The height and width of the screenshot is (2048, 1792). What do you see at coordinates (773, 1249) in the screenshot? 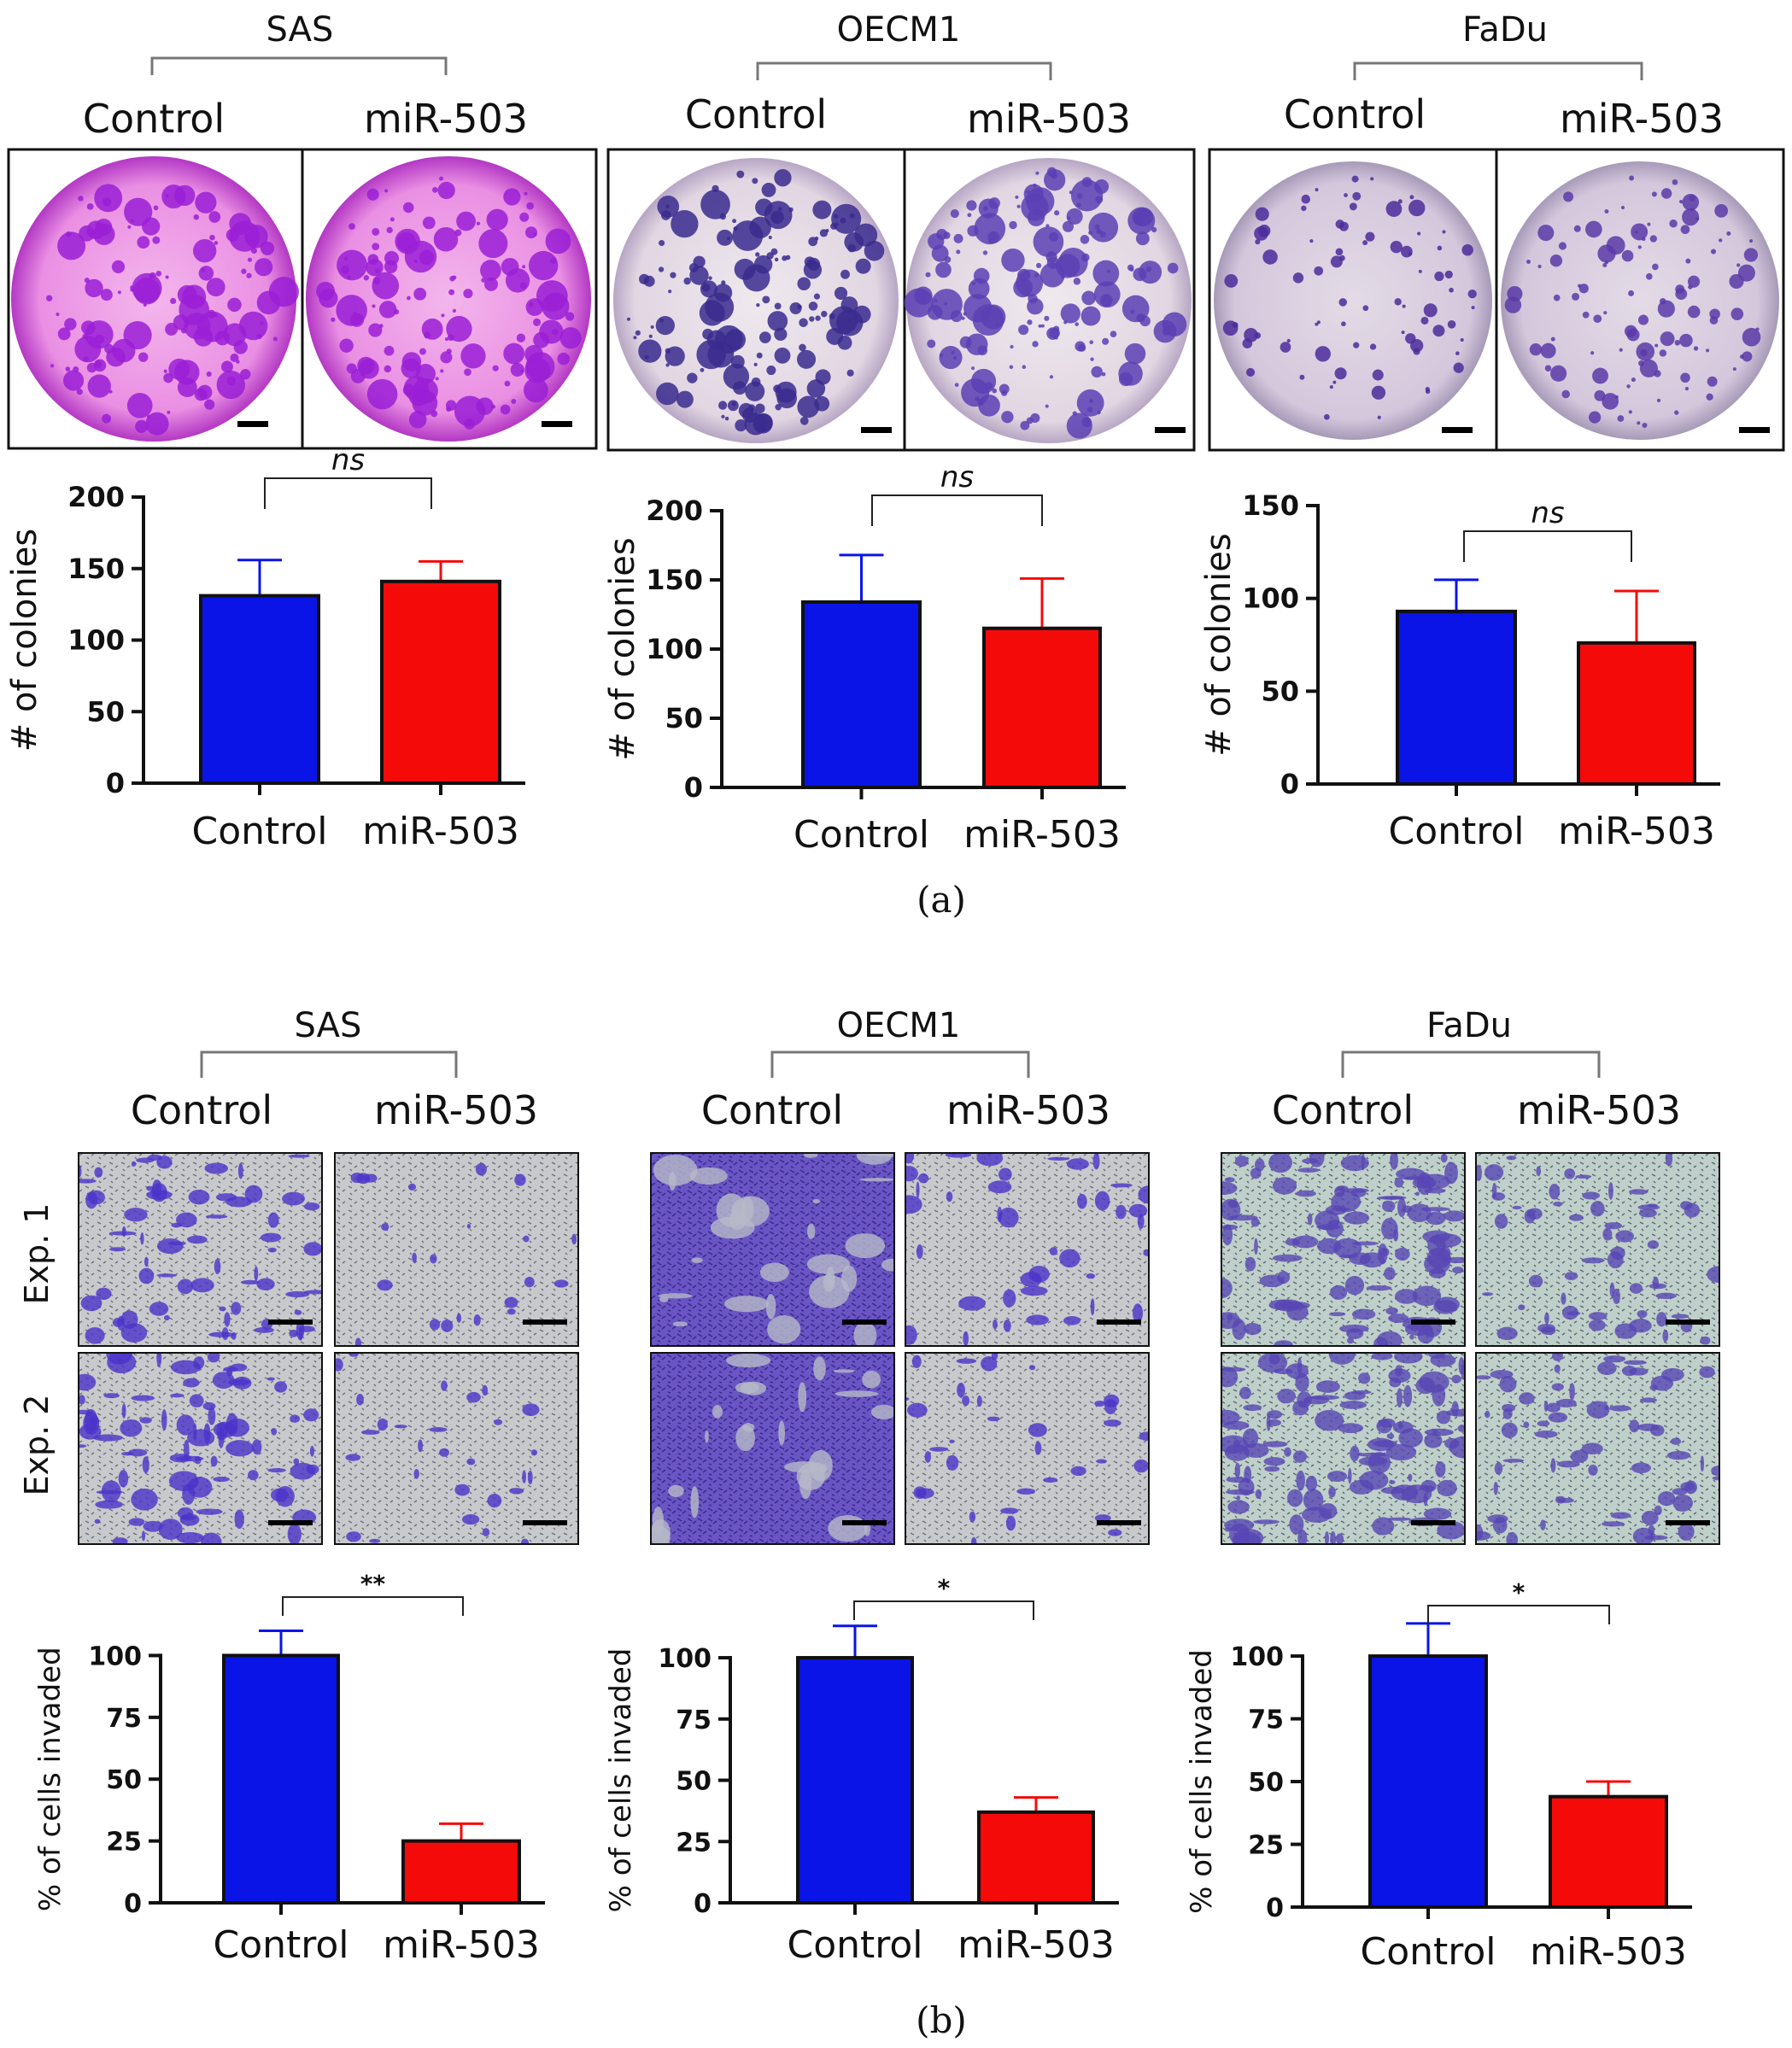
I see `cell-clusters` at bounding box center [773, 1249].